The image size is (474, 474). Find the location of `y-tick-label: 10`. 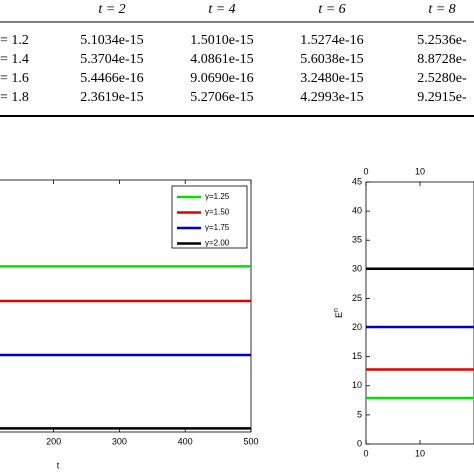

y-tick-label: 10 is located at coordinates (357, 385).